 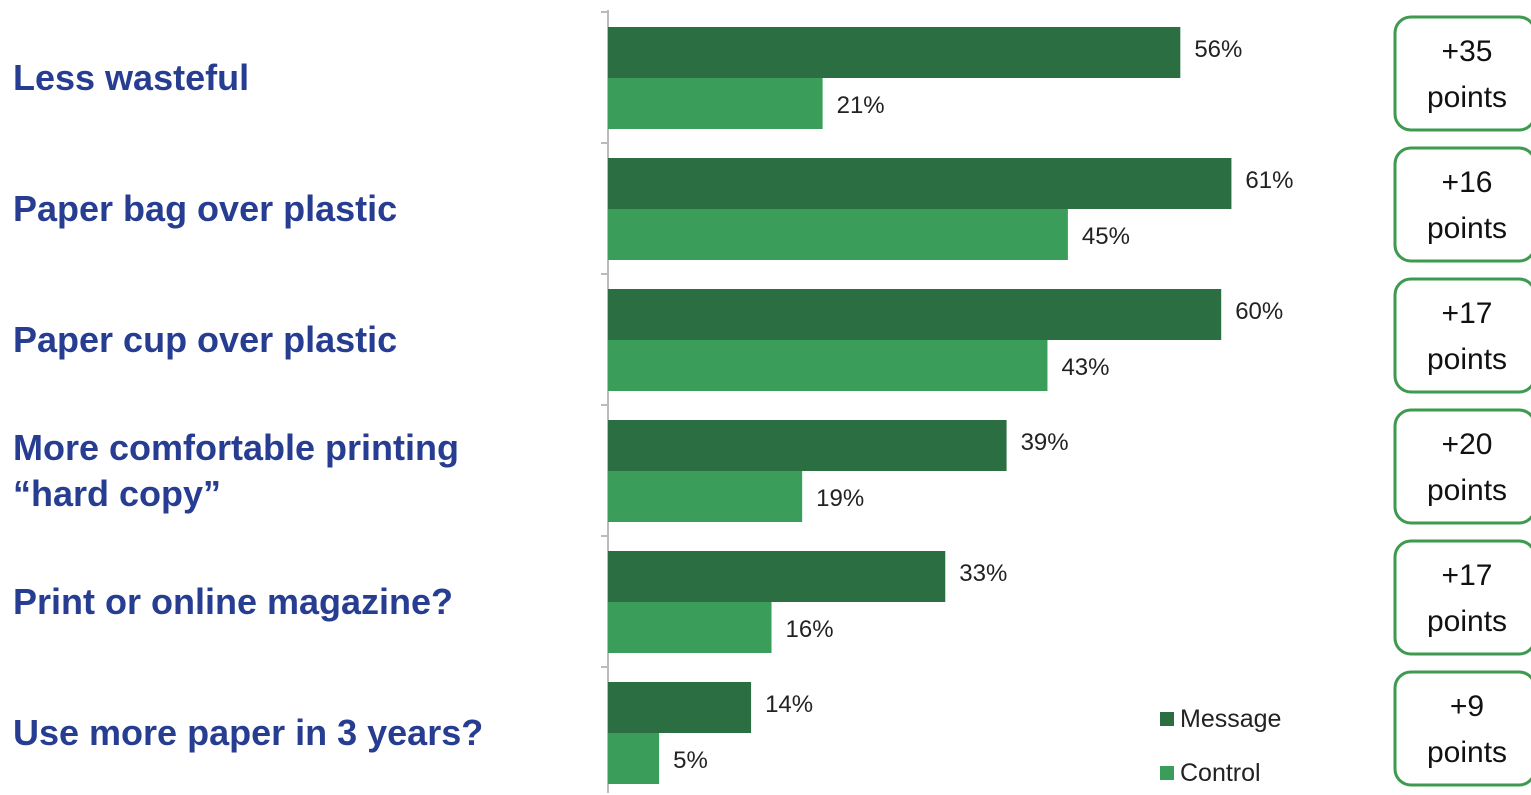 I want to click on category-label: Use more paper in 3 years?, so click(x=248, y=732).